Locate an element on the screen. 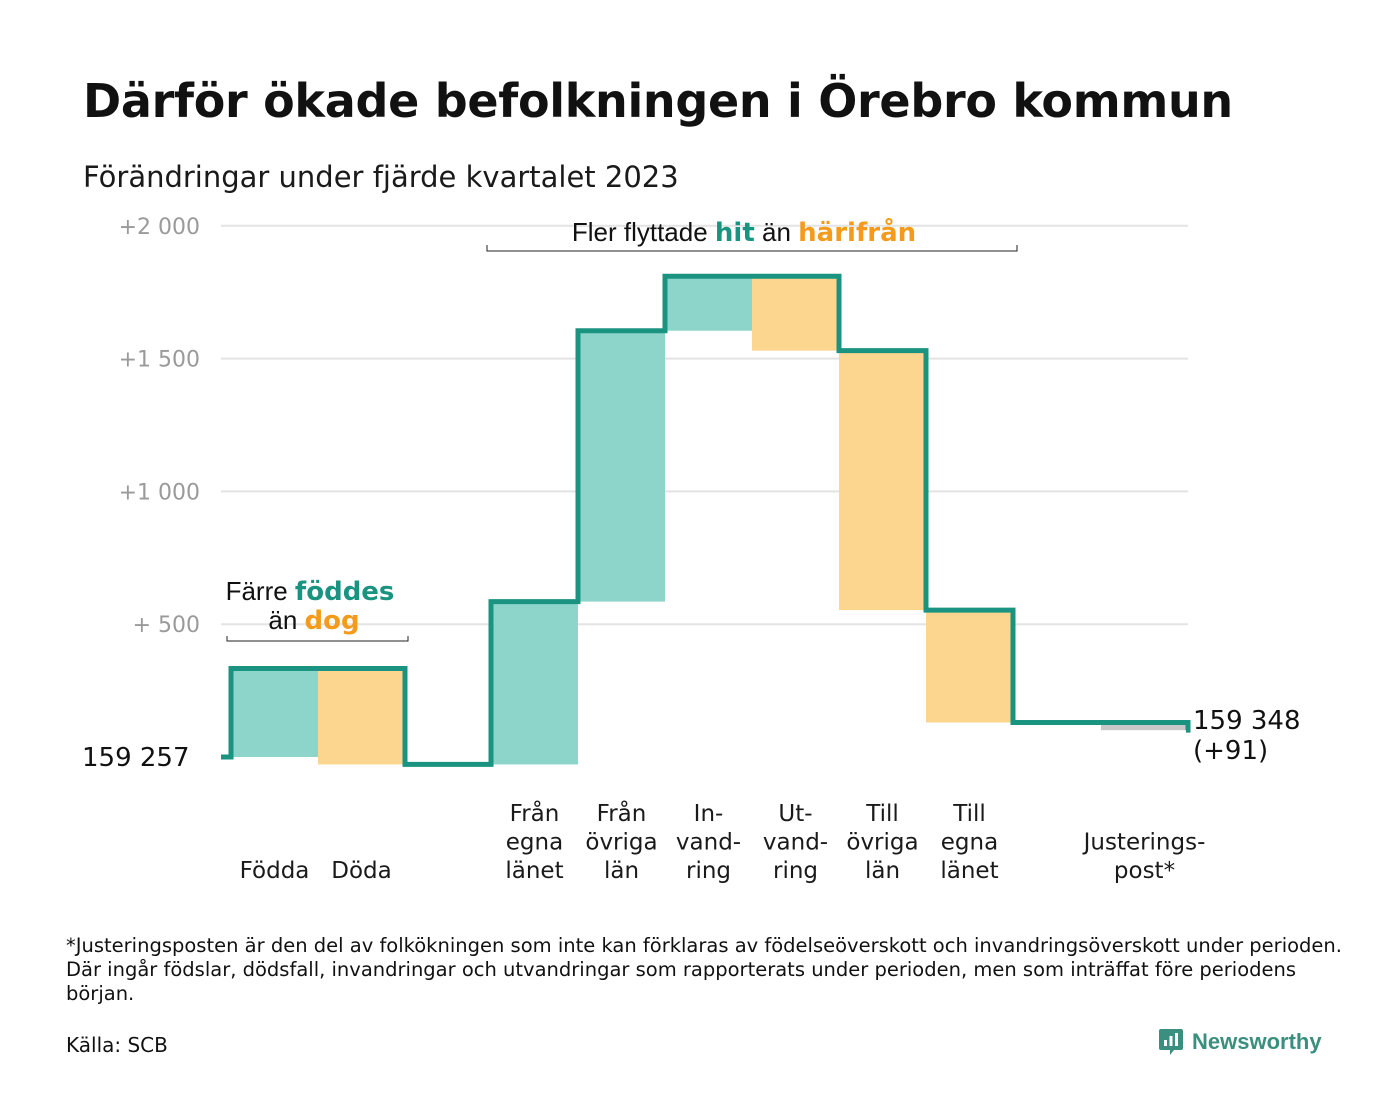 The width and height of the screenshot is (1400, 1120). annot-bold-teal: föddes is located at coordinates (345, 592).